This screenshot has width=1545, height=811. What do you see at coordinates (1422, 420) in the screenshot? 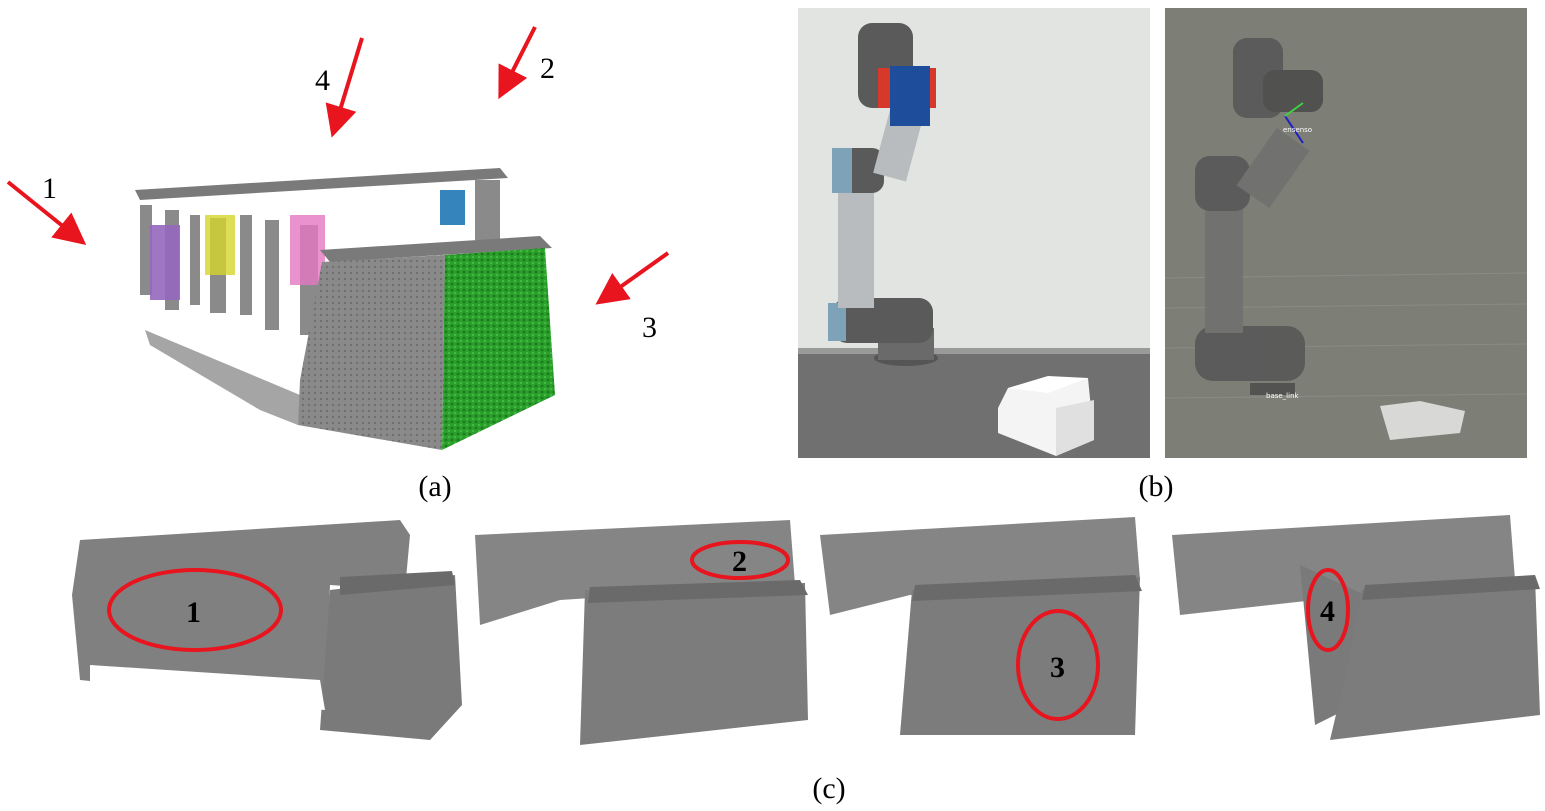
I see `sim-point-cloud` at bounding box center [1422, 420].